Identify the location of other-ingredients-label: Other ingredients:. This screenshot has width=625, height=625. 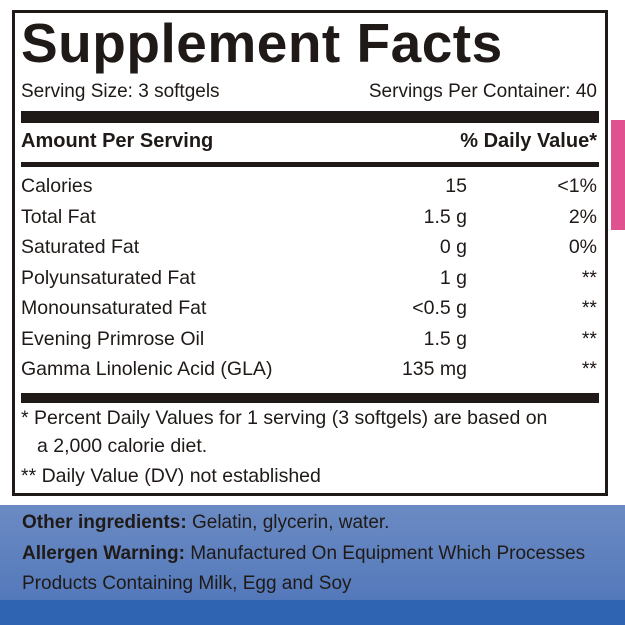
(104, 522).